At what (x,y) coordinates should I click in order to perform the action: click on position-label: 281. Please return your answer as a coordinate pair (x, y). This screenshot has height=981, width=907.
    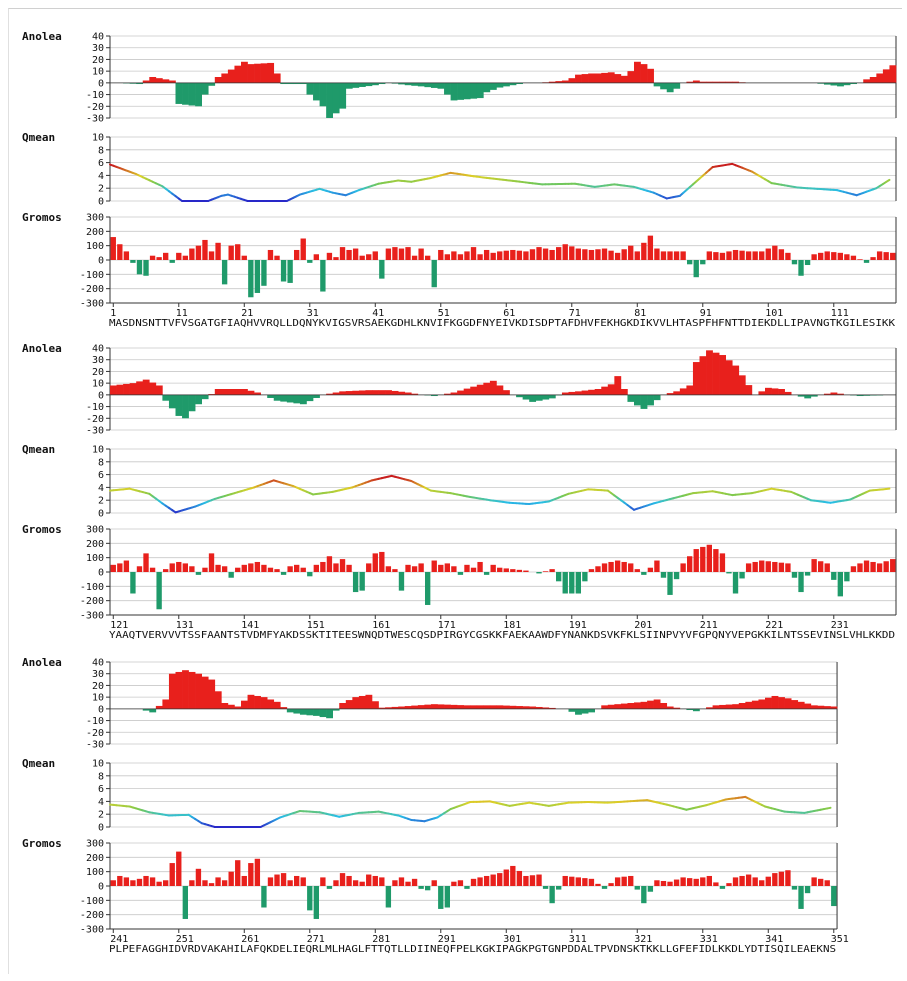
    Looking at the image, I should click on (381, 939).